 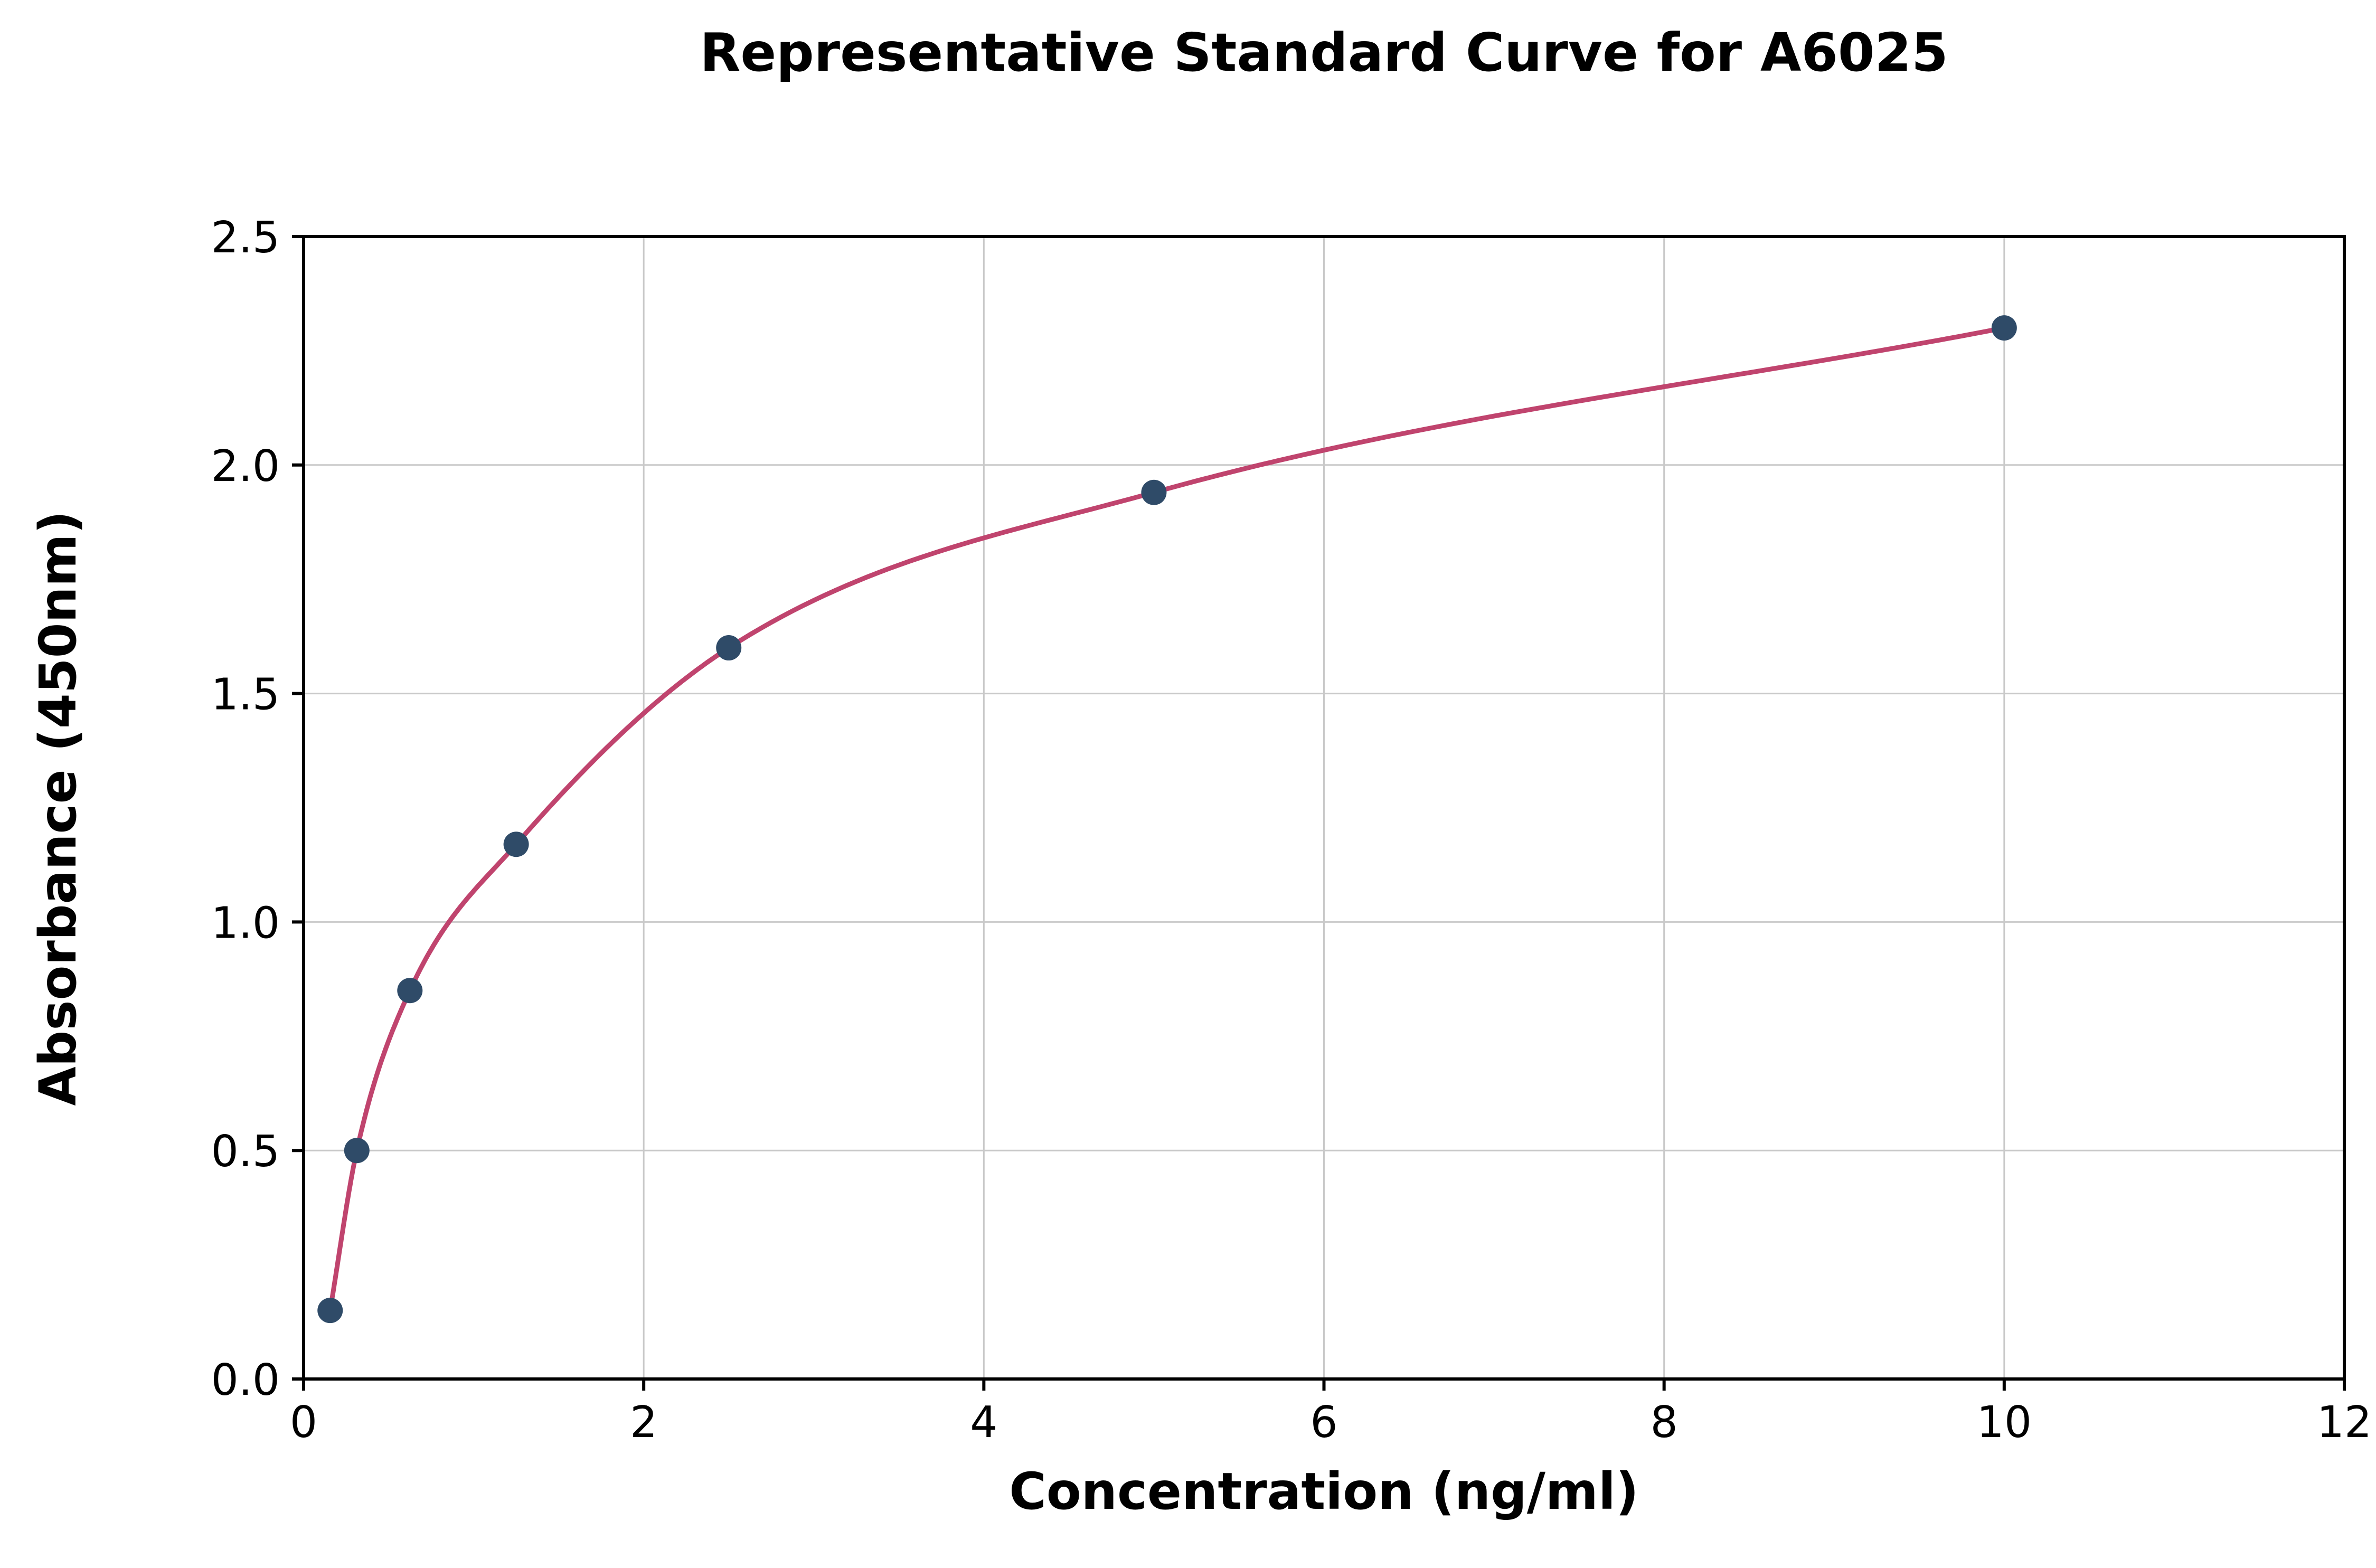 I want to click on x-tick-label: 0, so click(x=304, y=1422).